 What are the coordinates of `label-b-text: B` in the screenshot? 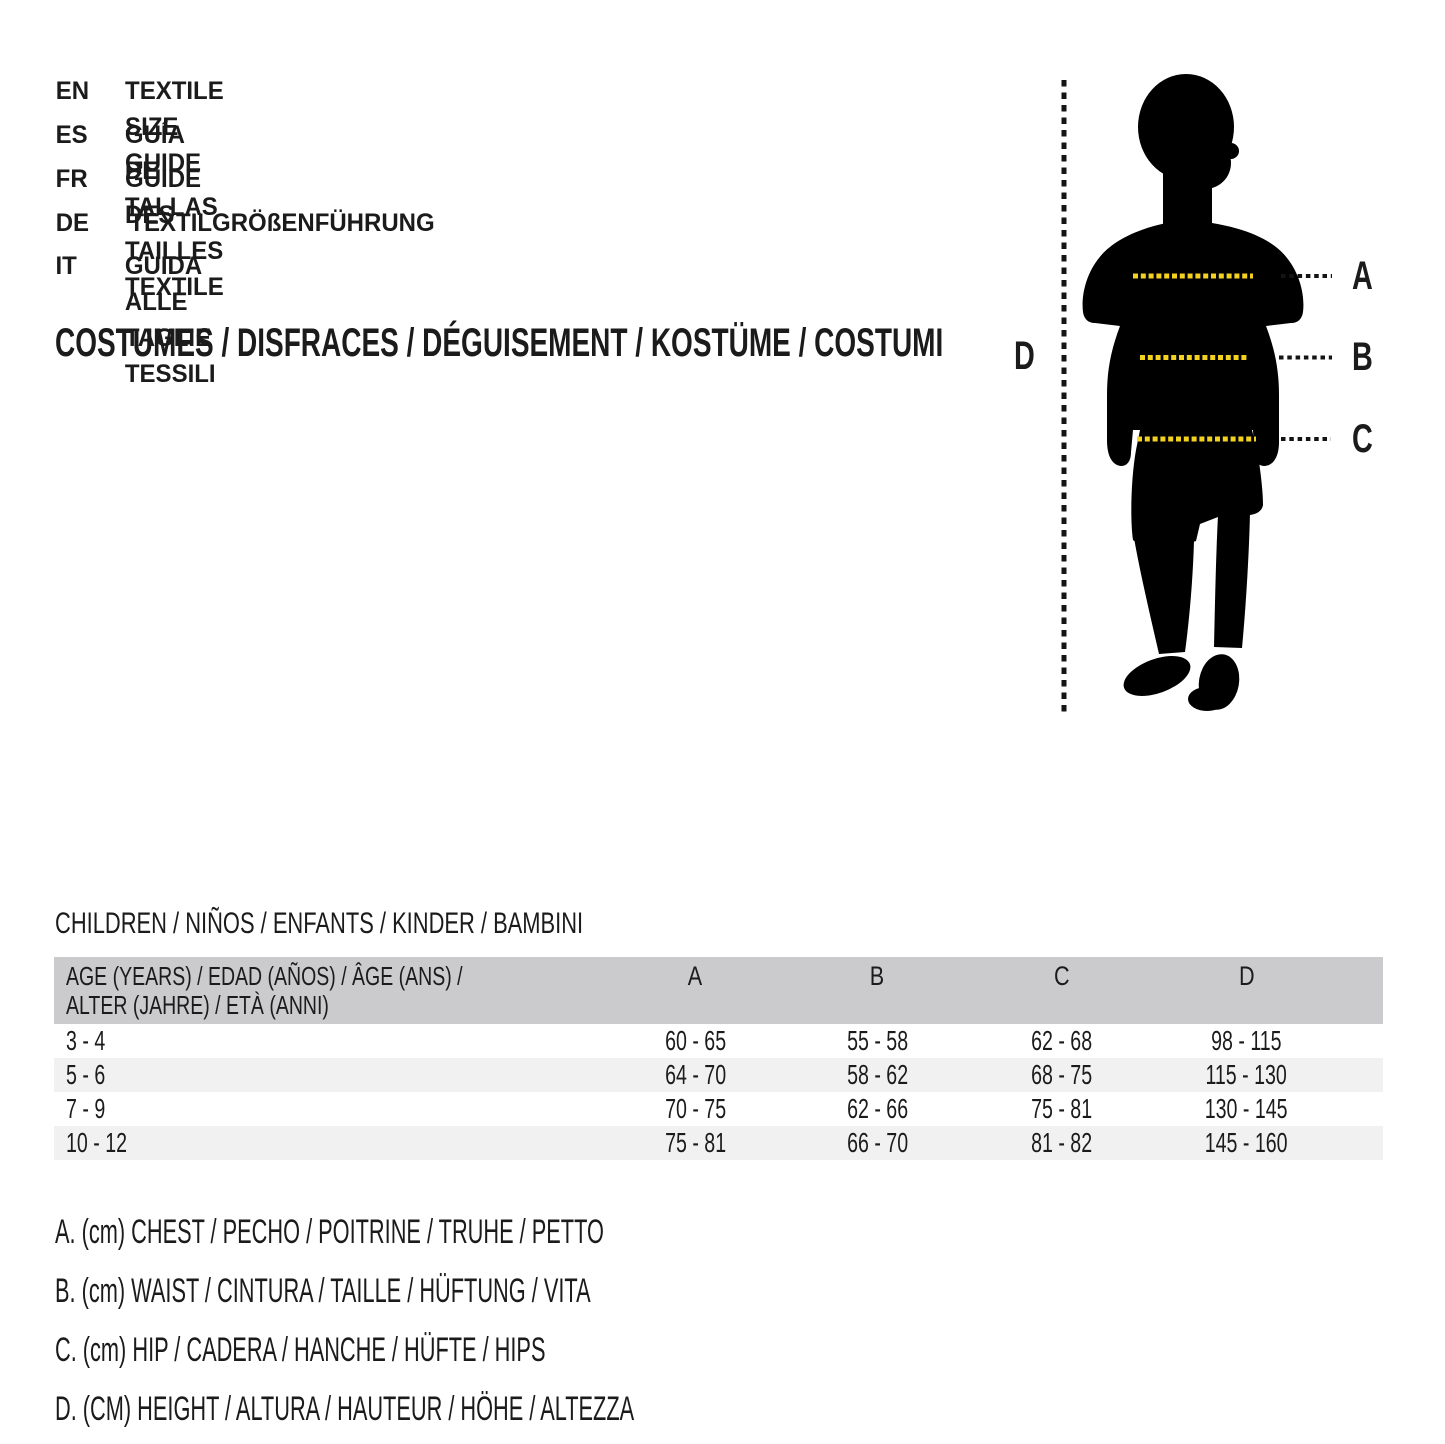 It's located at (1362, 357).